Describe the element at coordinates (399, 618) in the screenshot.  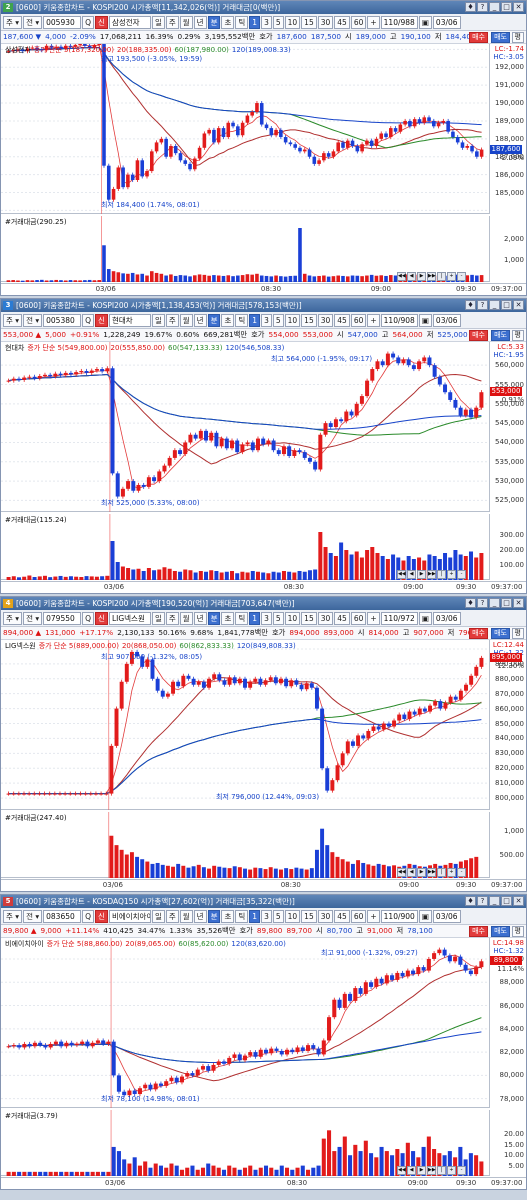
I see `bar-count-field: 110/972` at that location.